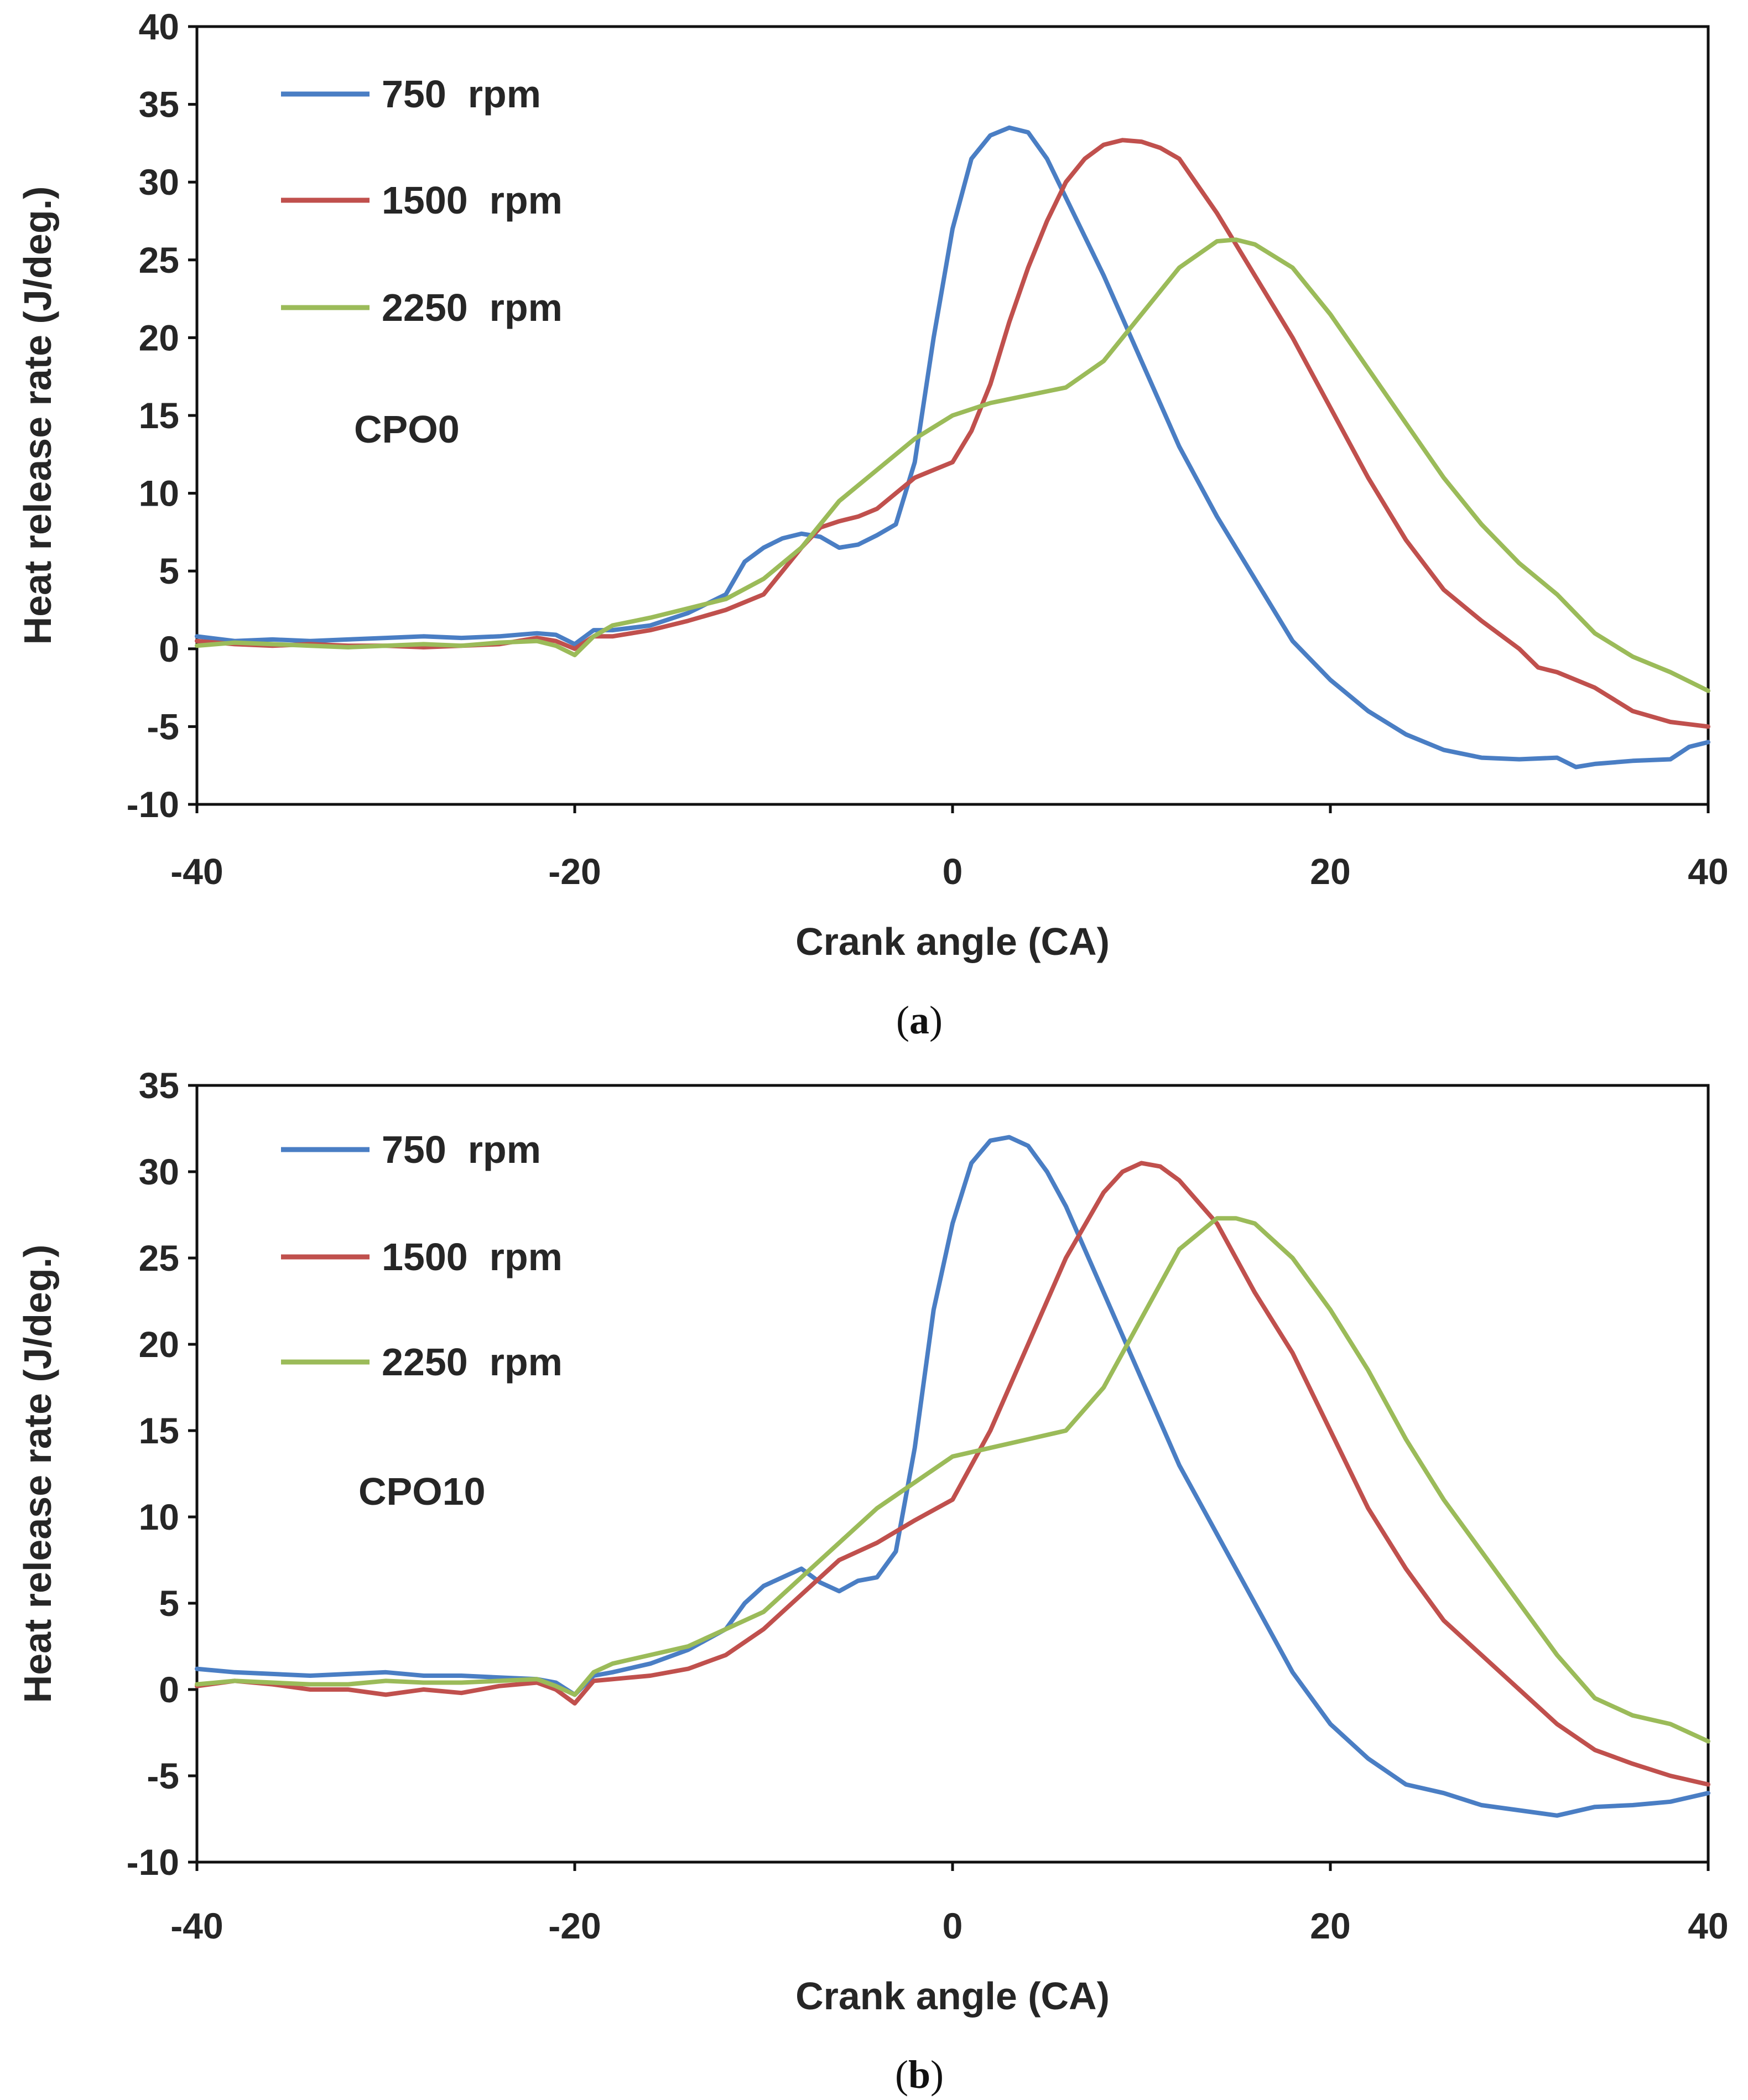  What do you see at coordinates (919, 2074) in the screenshot?
I see `figure-caption: (b)` at bounding box center [919, 2074].